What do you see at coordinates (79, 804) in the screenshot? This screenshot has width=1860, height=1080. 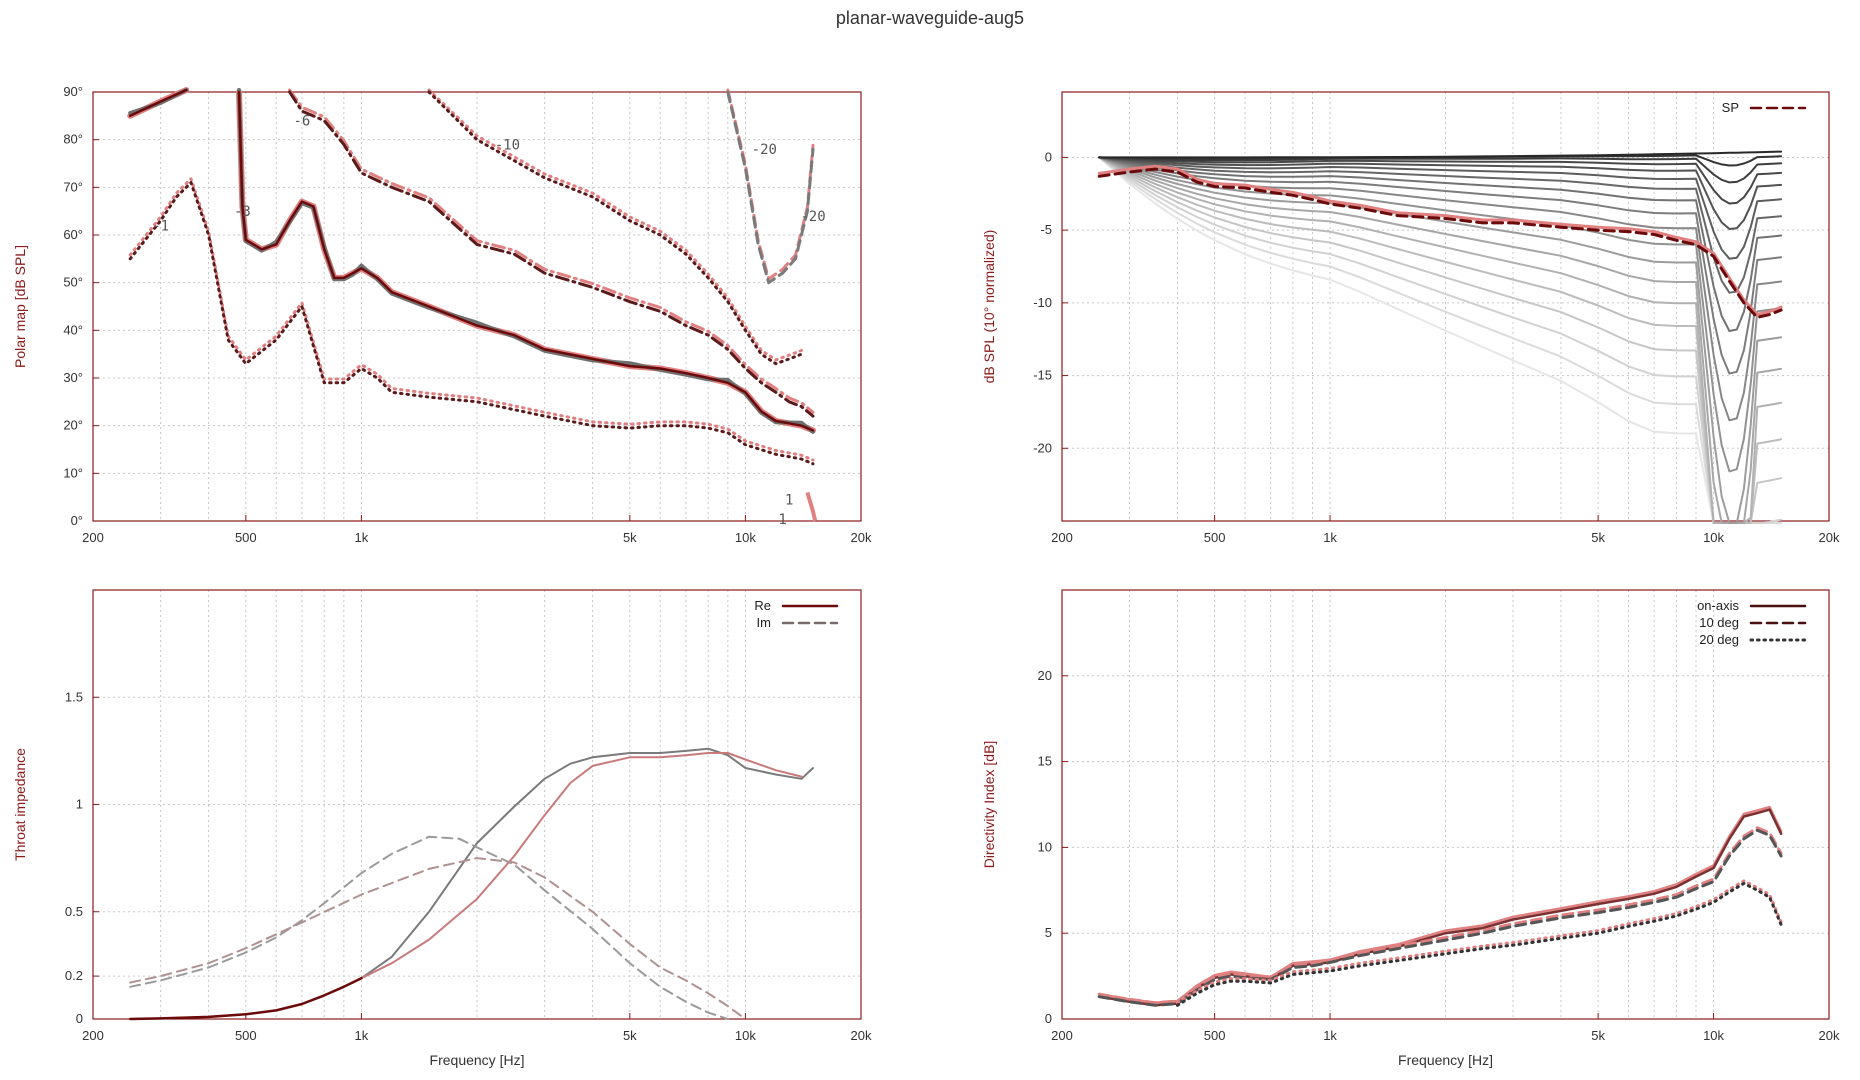 I see `y-tick-label: 1` at bounding box center [79, 804].